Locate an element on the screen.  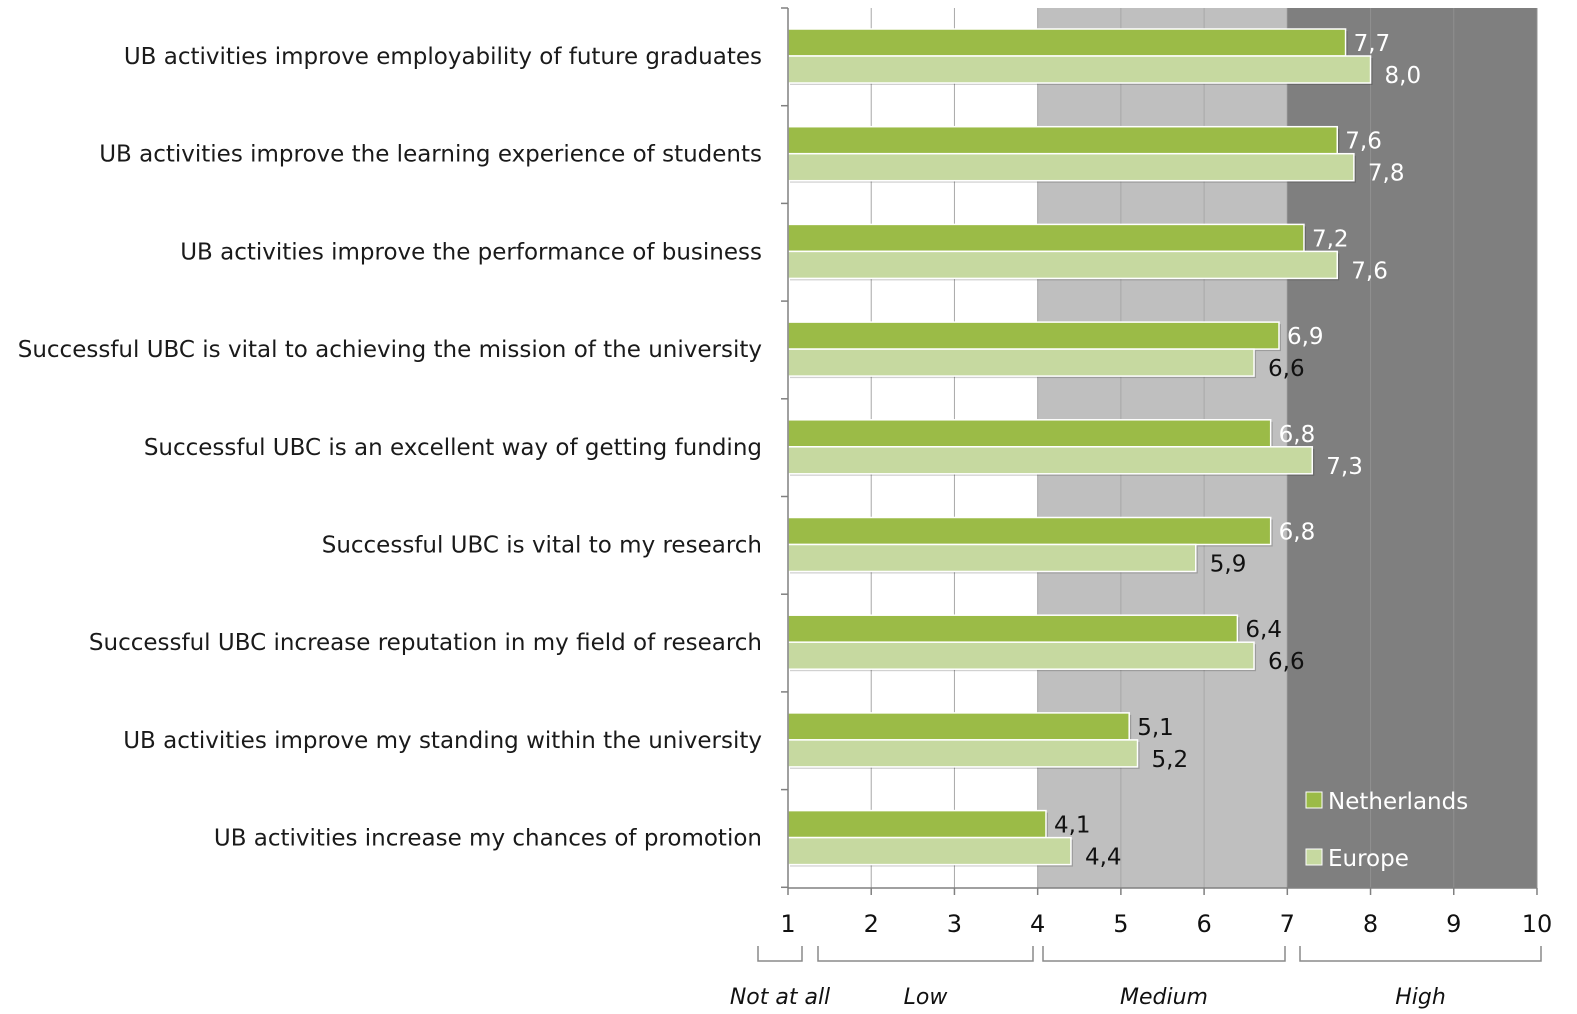
category-label: Successful UBC is vital to my research is located at coordinates (542, 546).